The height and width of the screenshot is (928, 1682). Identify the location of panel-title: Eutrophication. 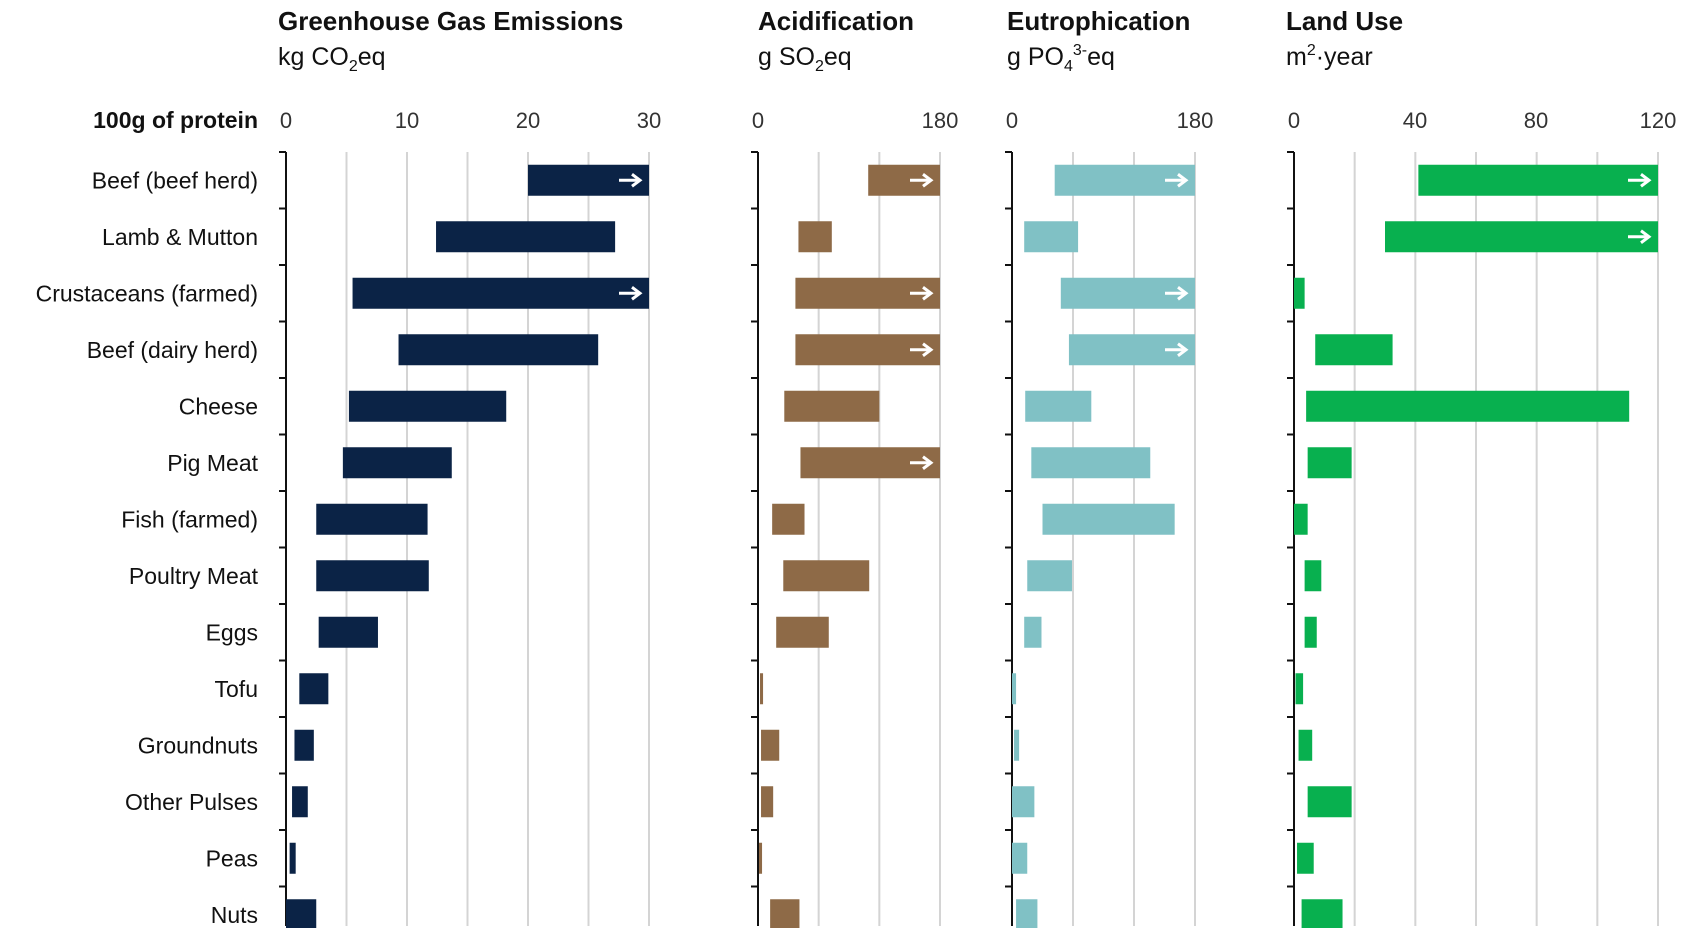
(1098, 21).